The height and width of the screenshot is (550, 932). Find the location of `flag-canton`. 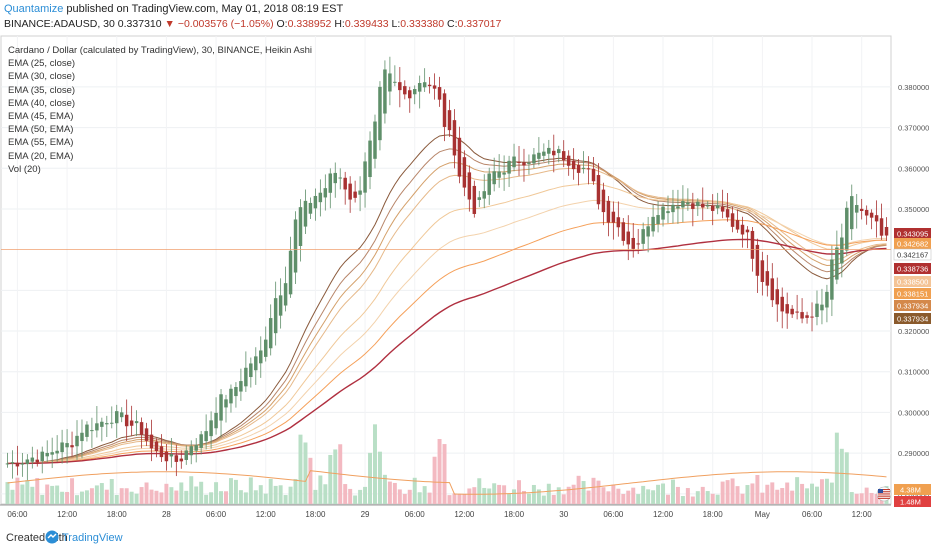

flag-canton is located at coordinates (880, 491).